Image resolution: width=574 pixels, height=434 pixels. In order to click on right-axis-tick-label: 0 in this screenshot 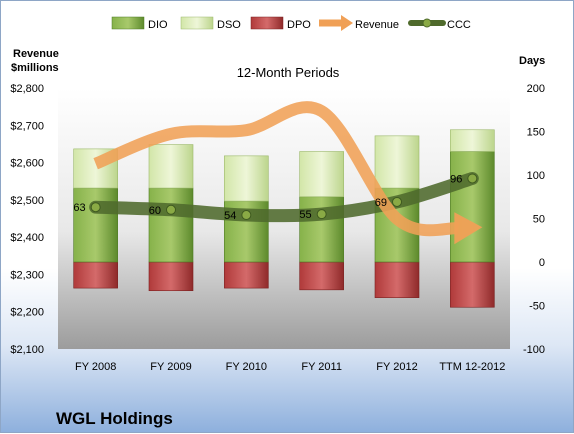, I will do `click(542, 263)`.